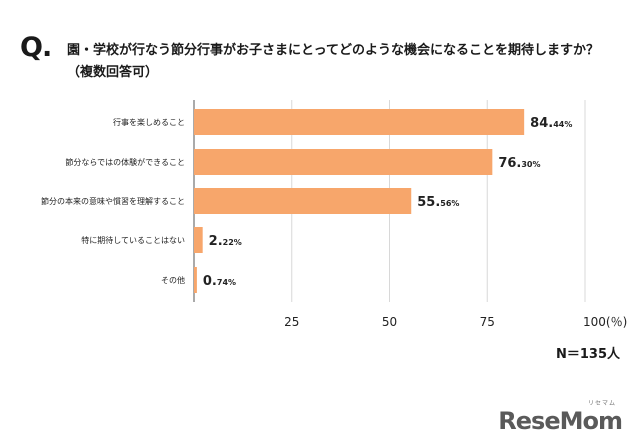  Describe the element at coordinates (125, 162) in the screenshot. I see `category-label: 節分ならではの体験ができること` at that location.